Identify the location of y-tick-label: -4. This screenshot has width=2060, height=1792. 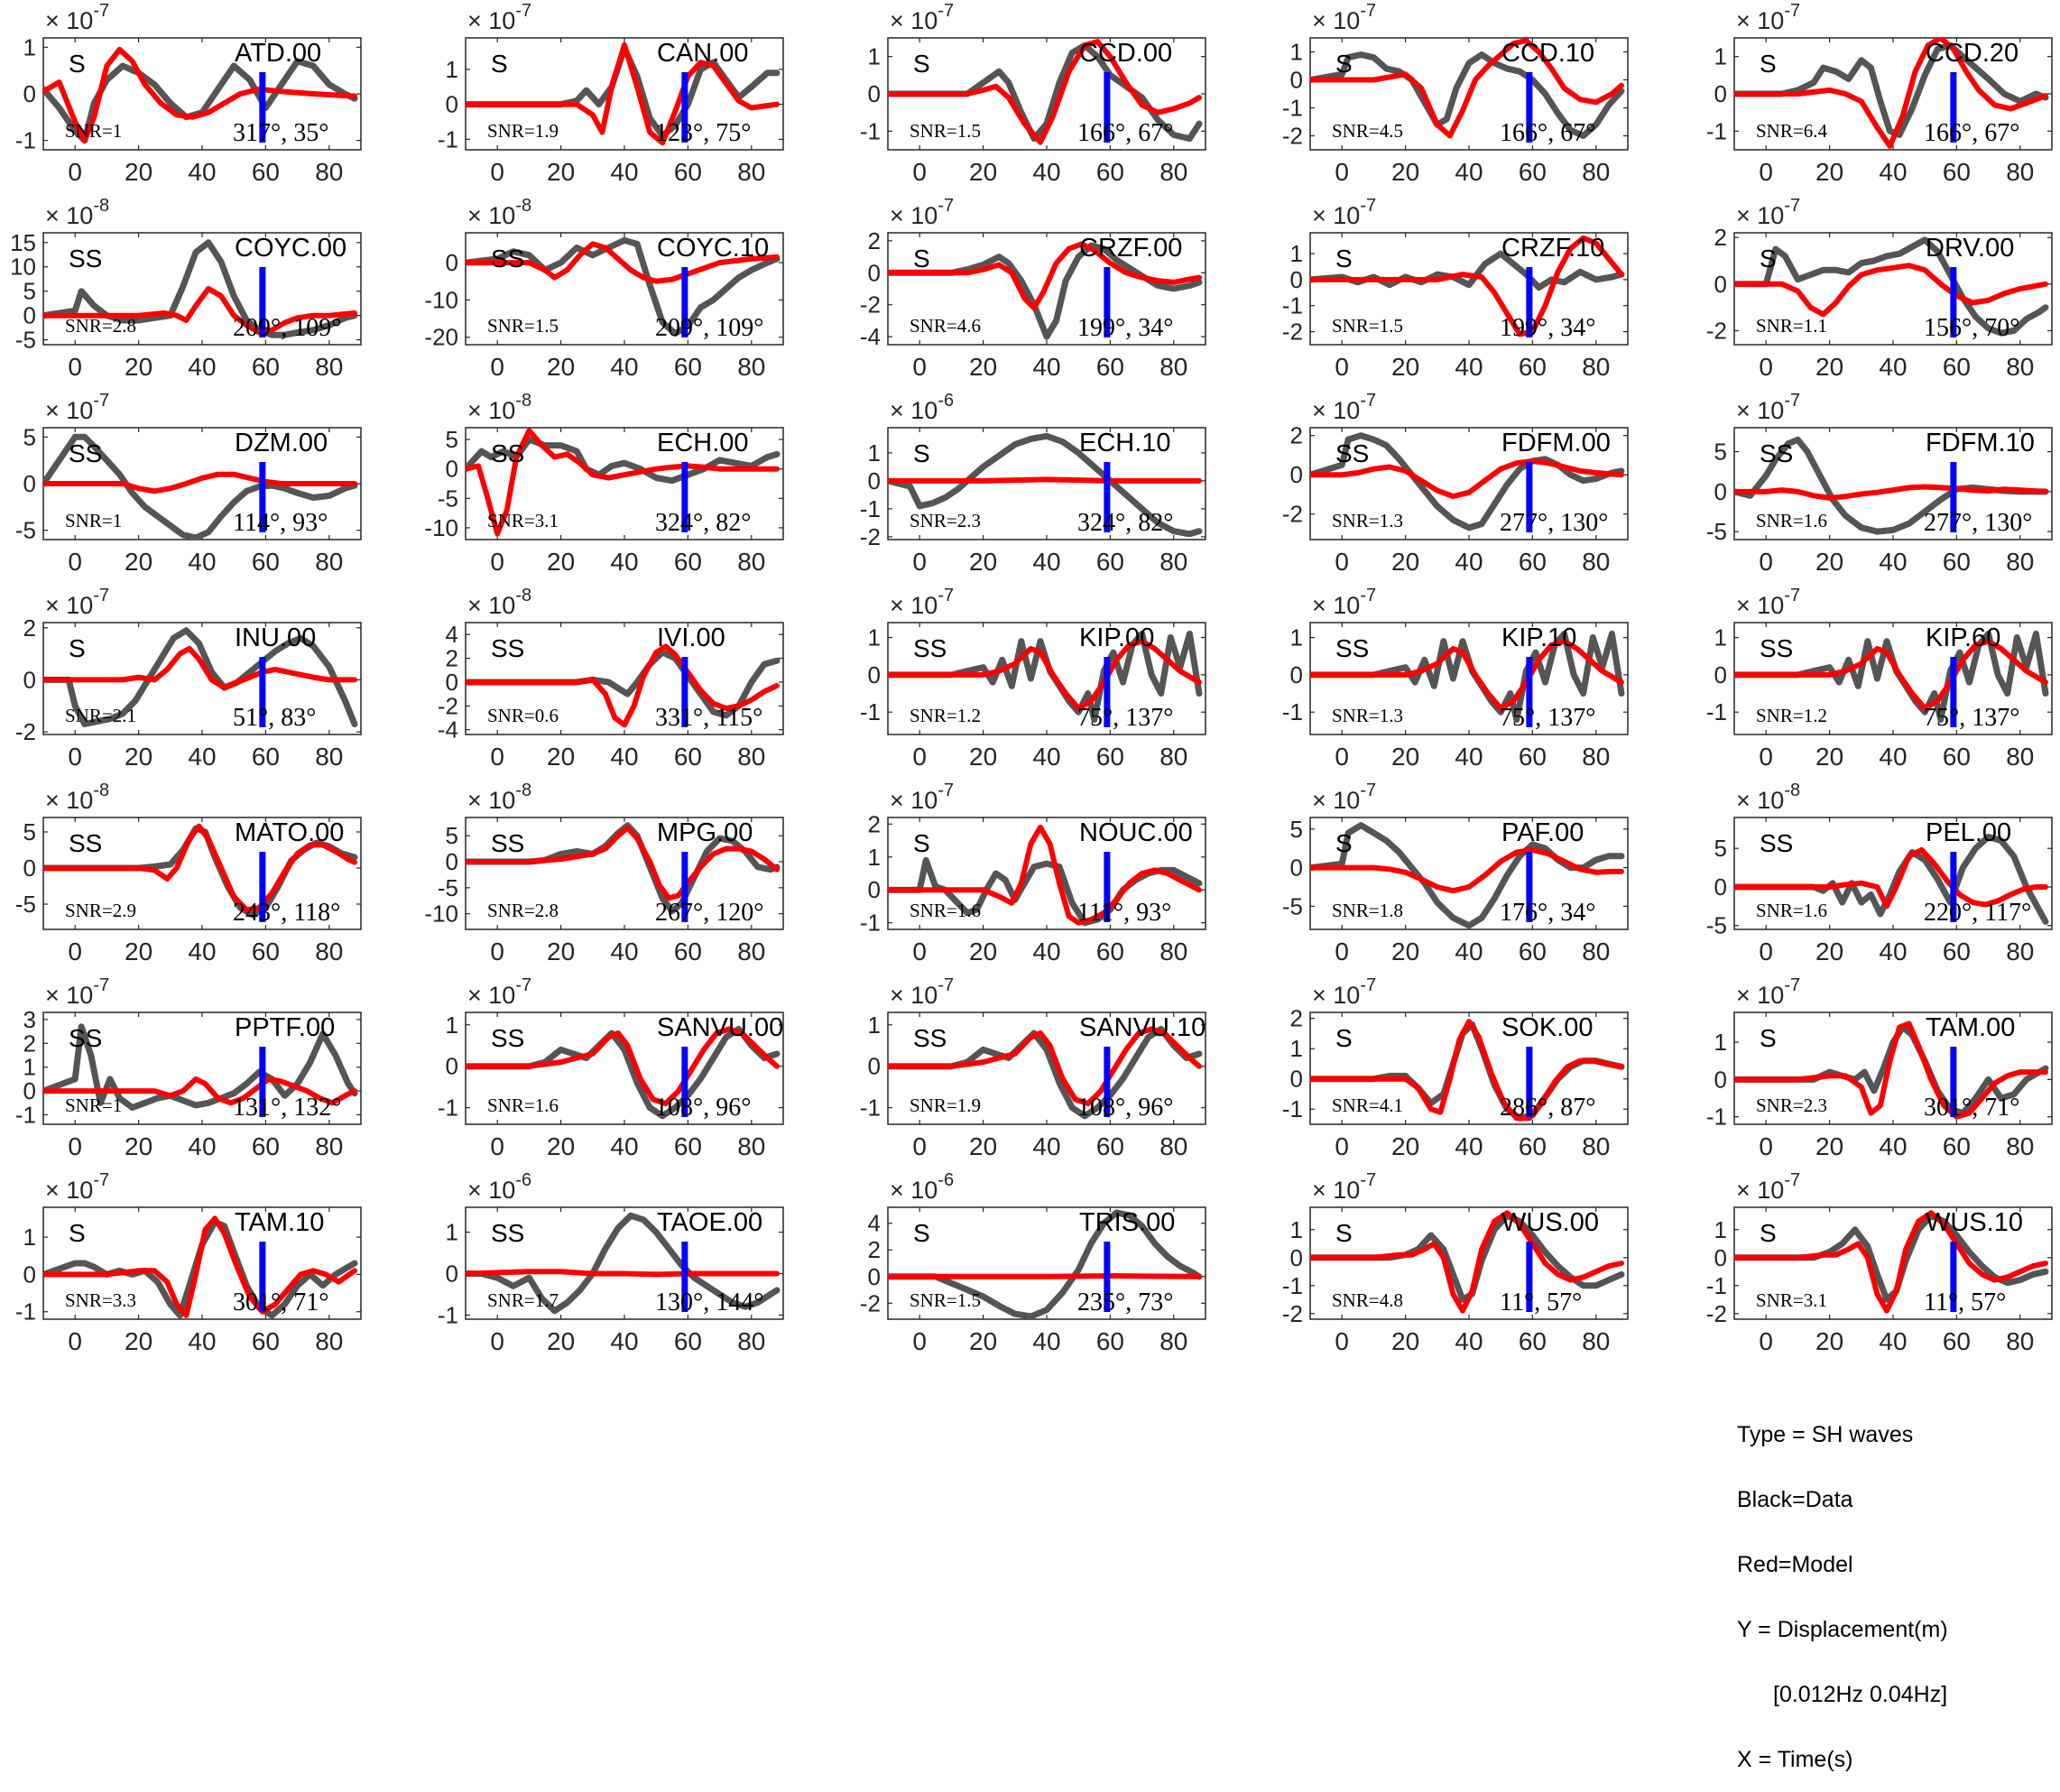
(448, 730).